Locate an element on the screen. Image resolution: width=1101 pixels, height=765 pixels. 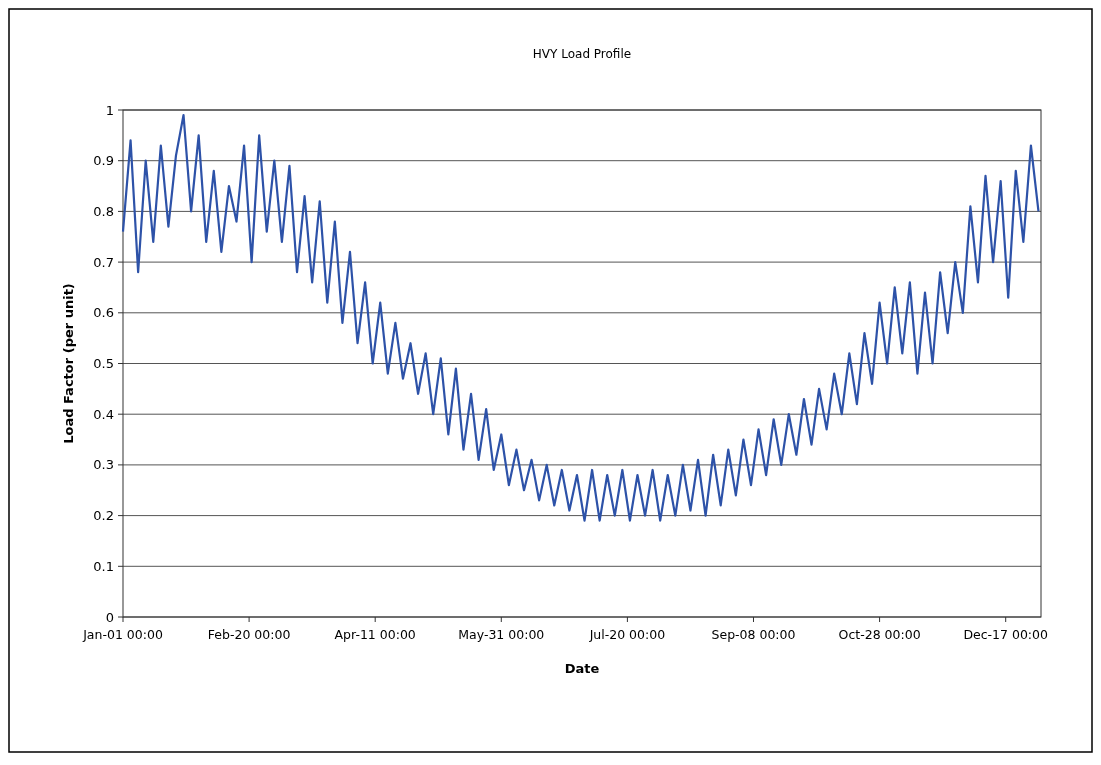
x-tick-label: Feb-20 00:00 is located at coordinates (249, 634).